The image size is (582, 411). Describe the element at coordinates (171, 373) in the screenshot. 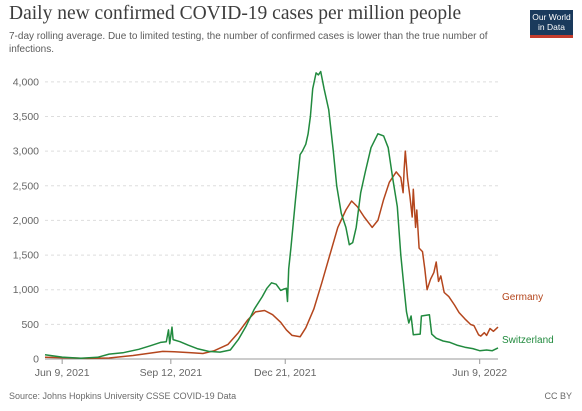

I see `x-tick-label: Sep 12, 2021` at that location.